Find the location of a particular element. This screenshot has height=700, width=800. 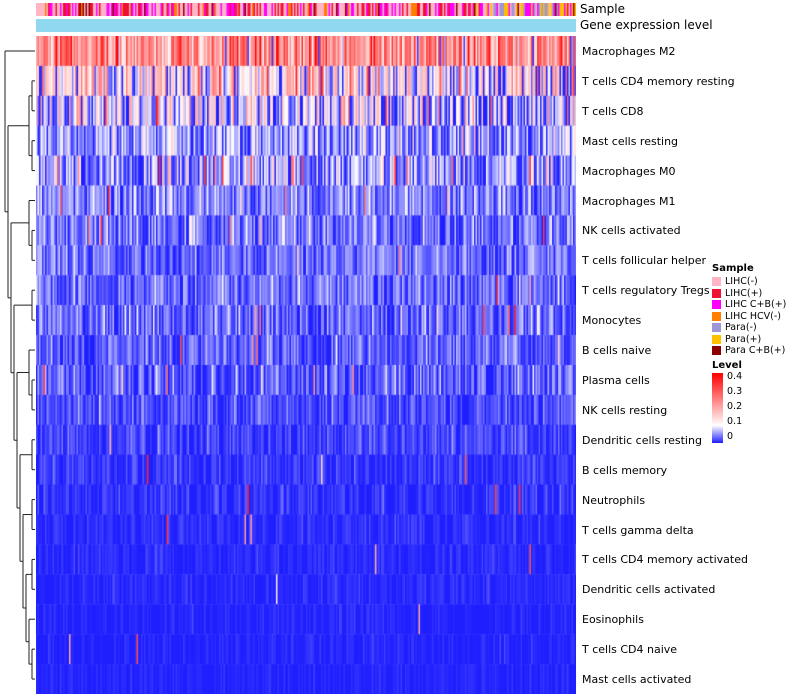

sample-legend-item: LIHC(-) is located at coordinates (756, 282).